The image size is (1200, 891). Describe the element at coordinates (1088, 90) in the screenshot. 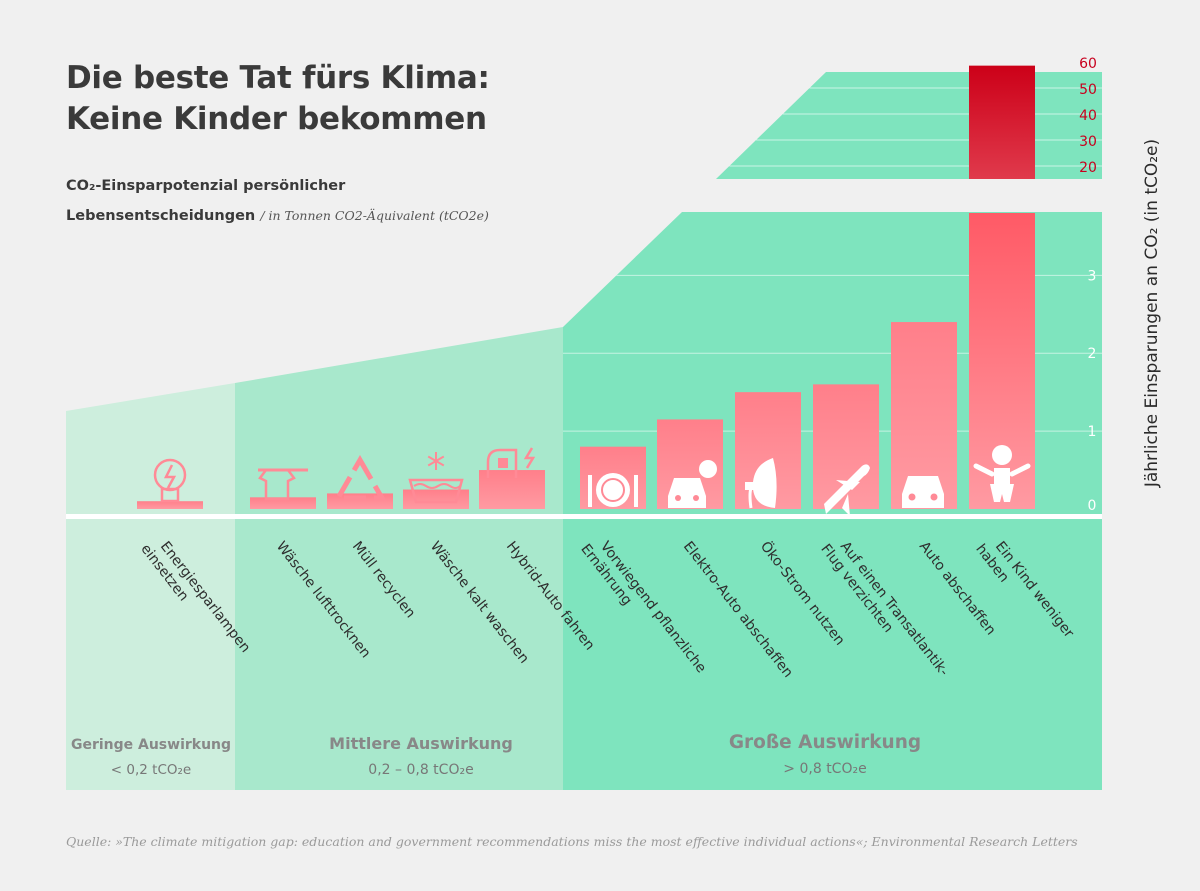

I see `tick-label-upper-3: 50` at that location.